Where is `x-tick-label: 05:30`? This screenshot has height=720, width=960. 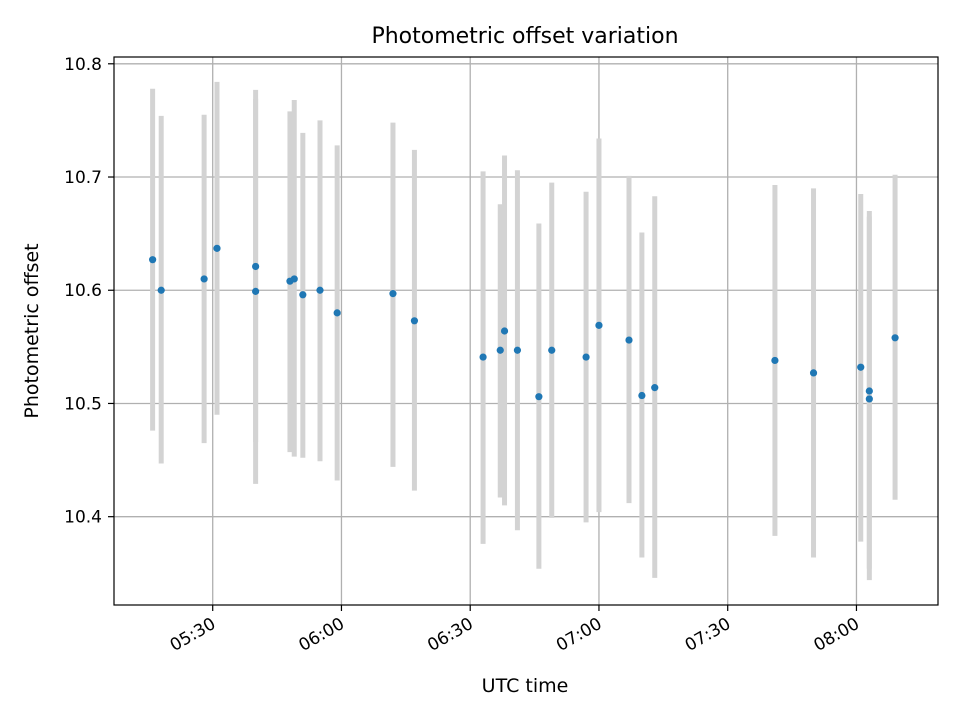
x-tick-label: 05:30 is located at coordinates (193, 635).